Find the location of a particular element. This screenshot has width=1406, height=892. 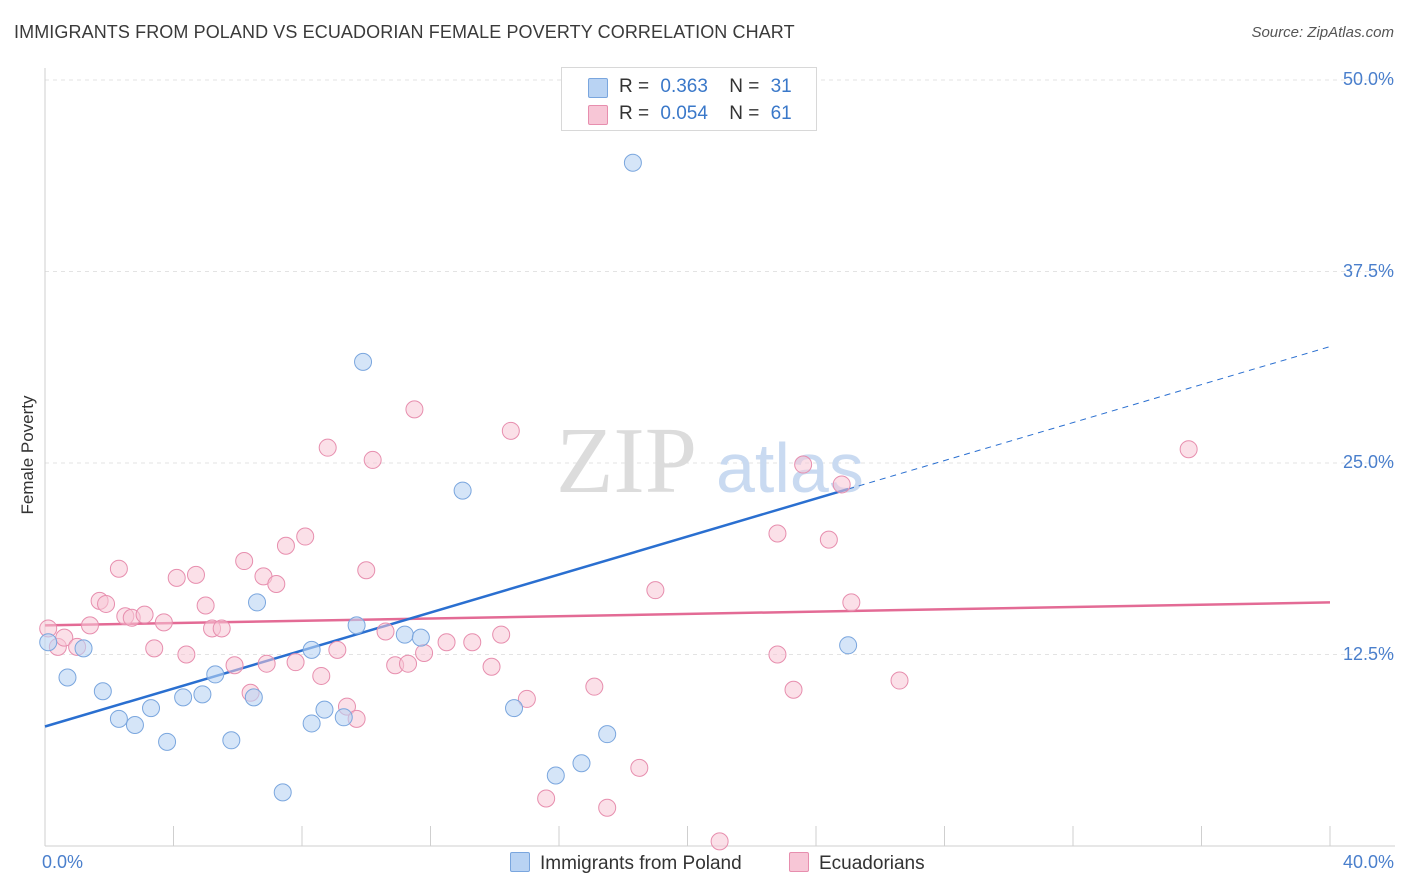

watermark-zip: ZIP is located at coordinates (626, 461).